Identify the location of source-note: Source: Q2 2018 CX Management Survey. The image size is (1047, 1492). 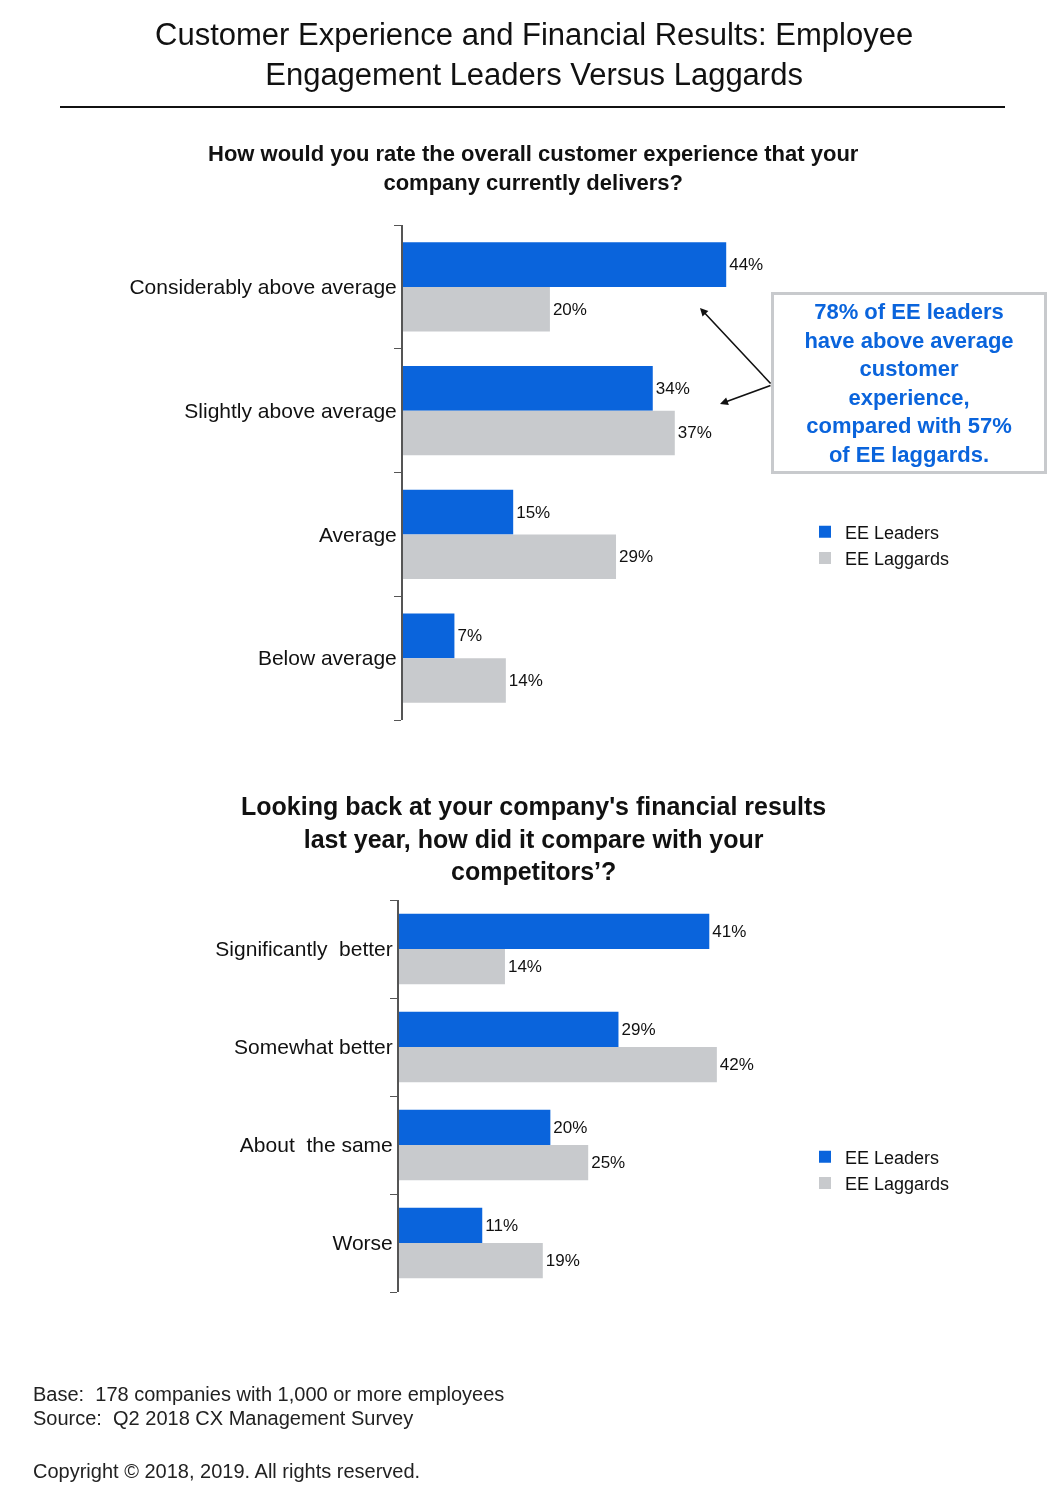
(223, 1418).